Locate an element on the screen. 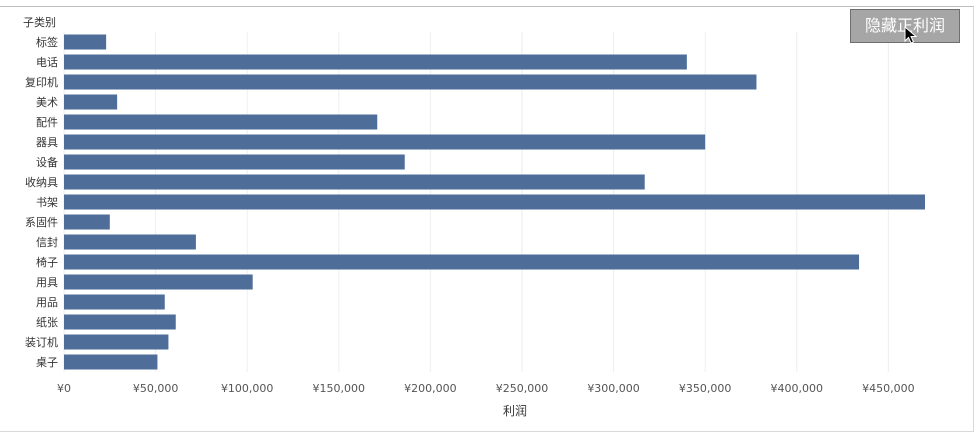 This screenshot has height=434, width=976. category-label: 椅子 is located at coordinates (47, 262).